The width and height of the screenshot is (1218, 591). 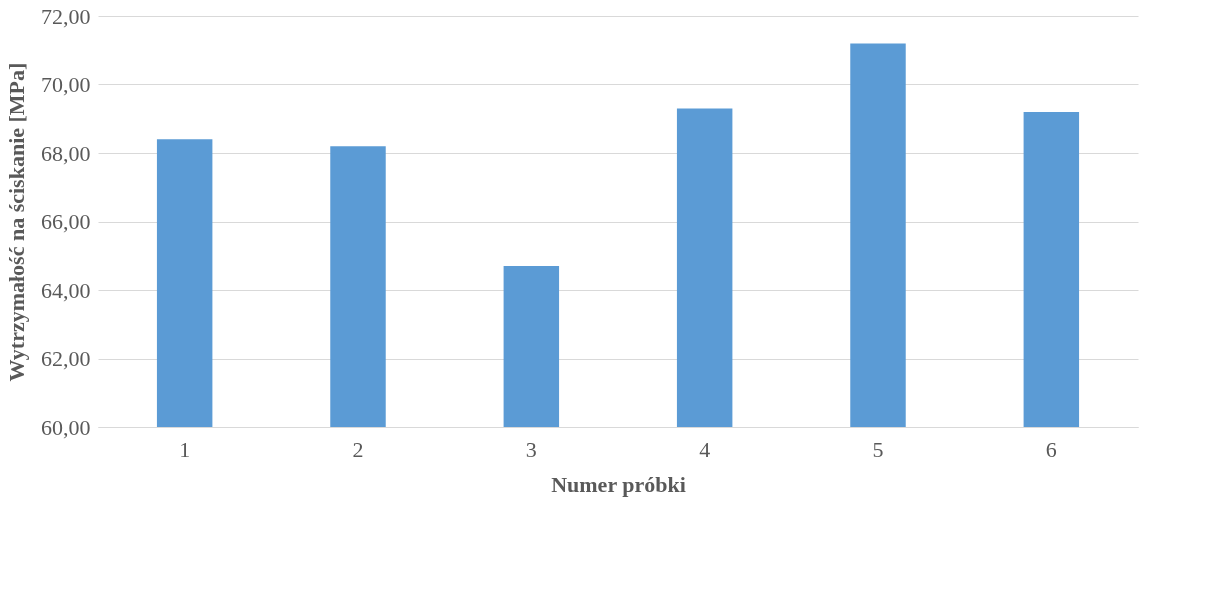 I want to click on x-tick-label: 2, so click(x=358, y=449).